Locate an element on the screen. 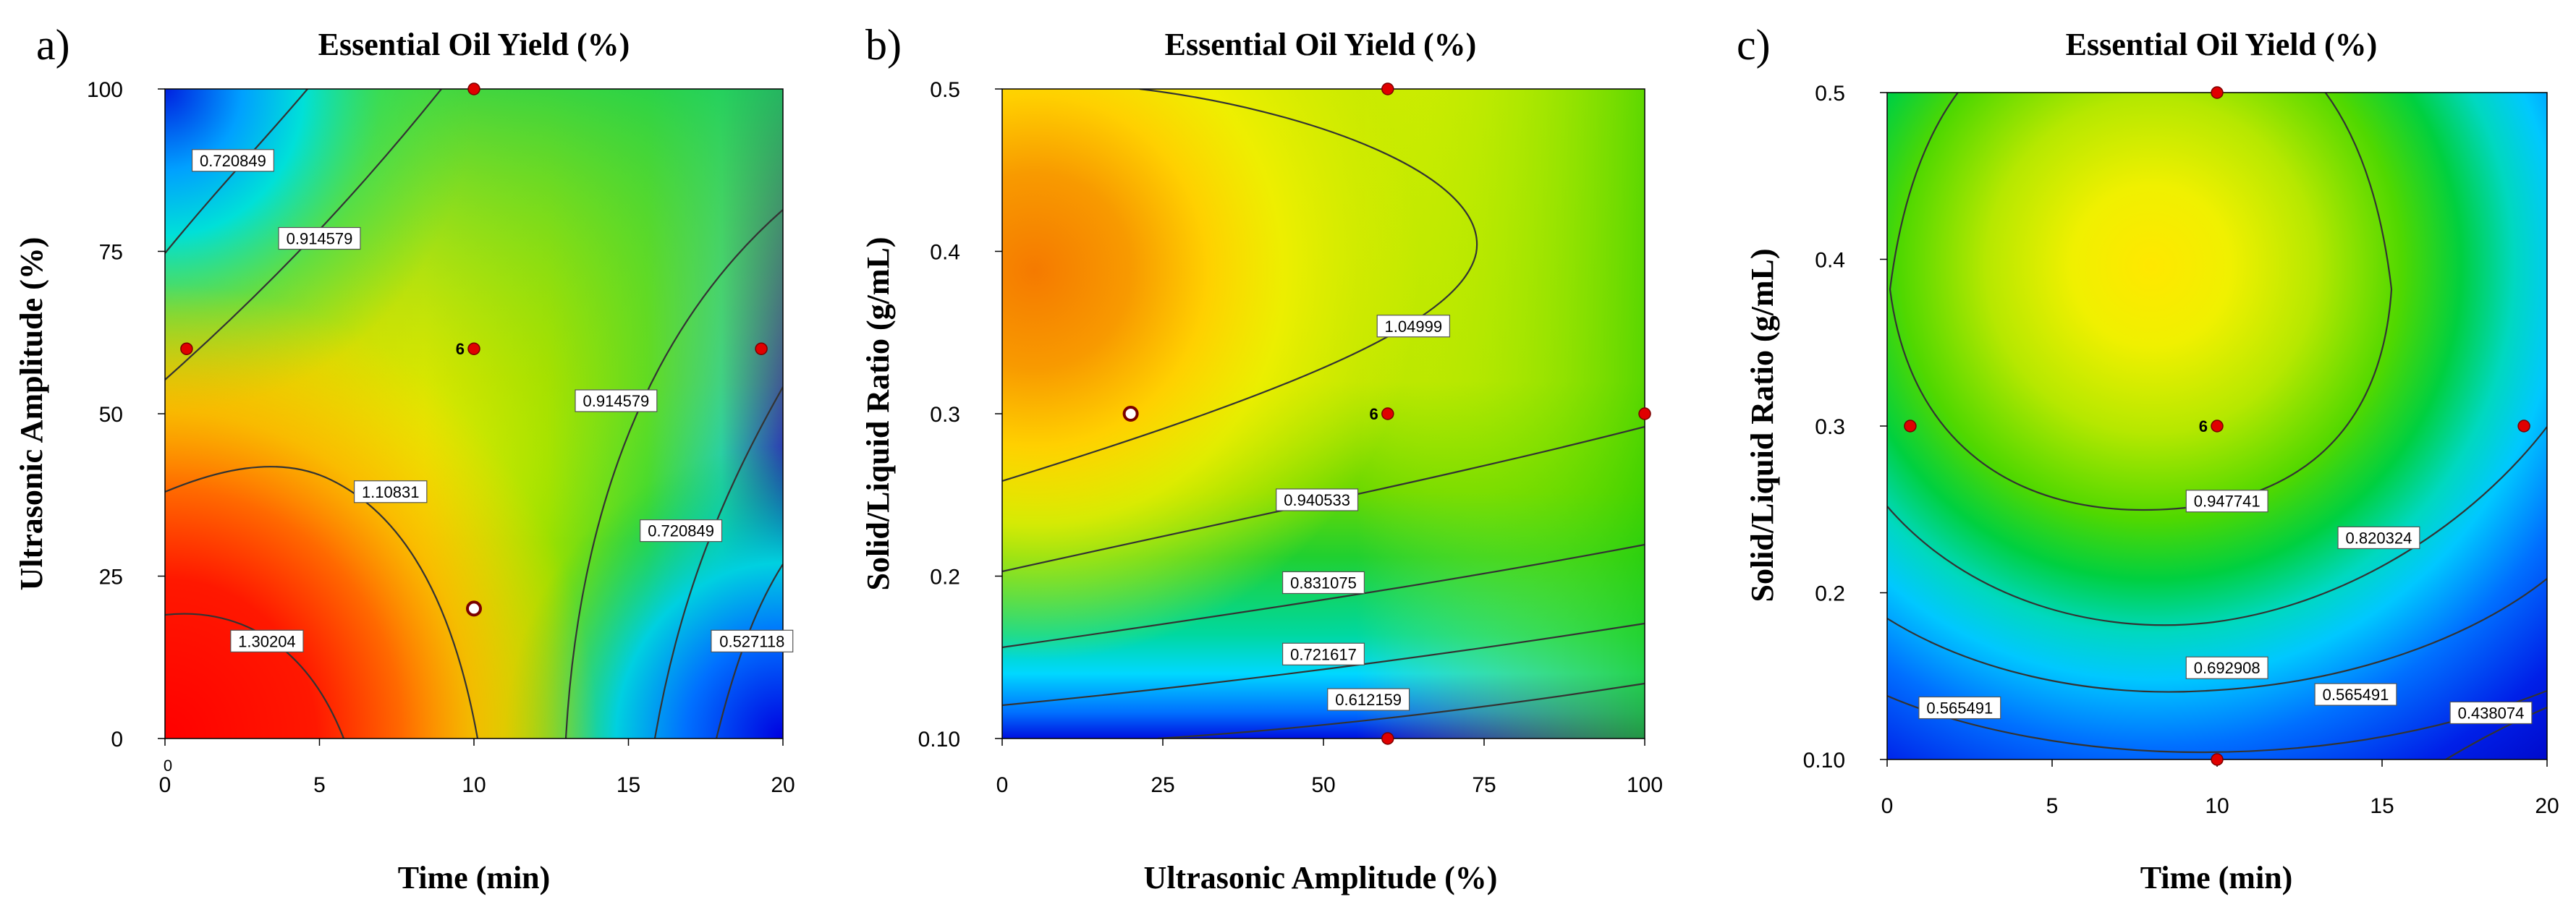 The height and width of the screenshot is (915, 2576). contour-label: 1.30204 is located at coordinates (267, 640).